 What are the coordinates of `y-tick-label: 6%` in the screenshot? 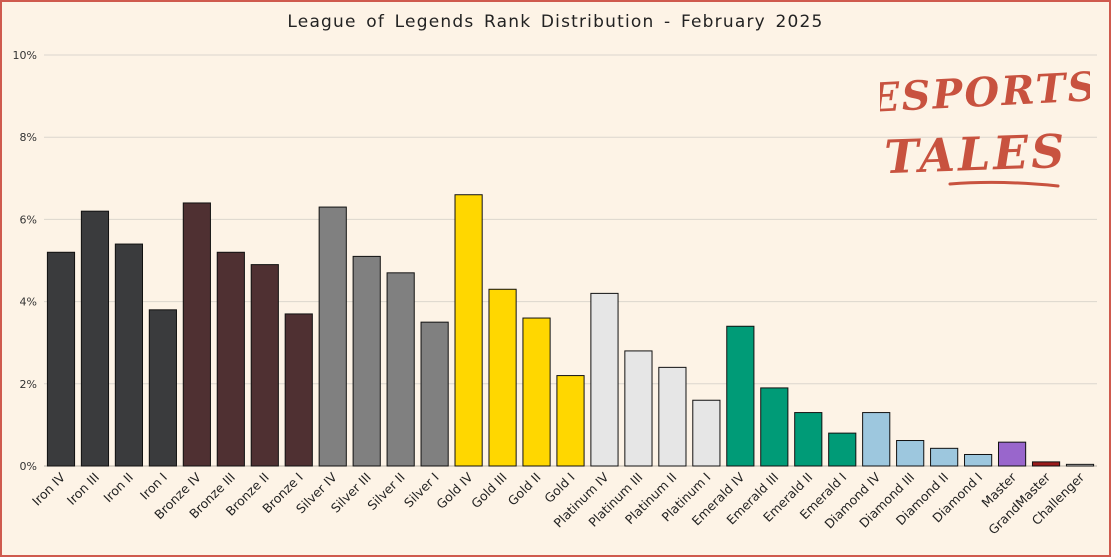 It's located at (28, 219).